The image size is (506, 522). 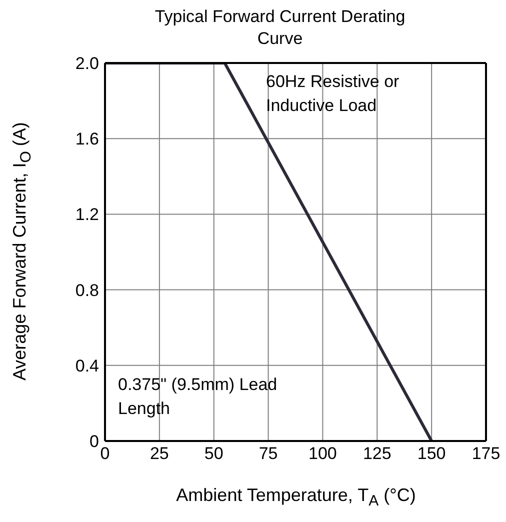 I want to click on x-tick-label: 175, so click(x=486, y=454).